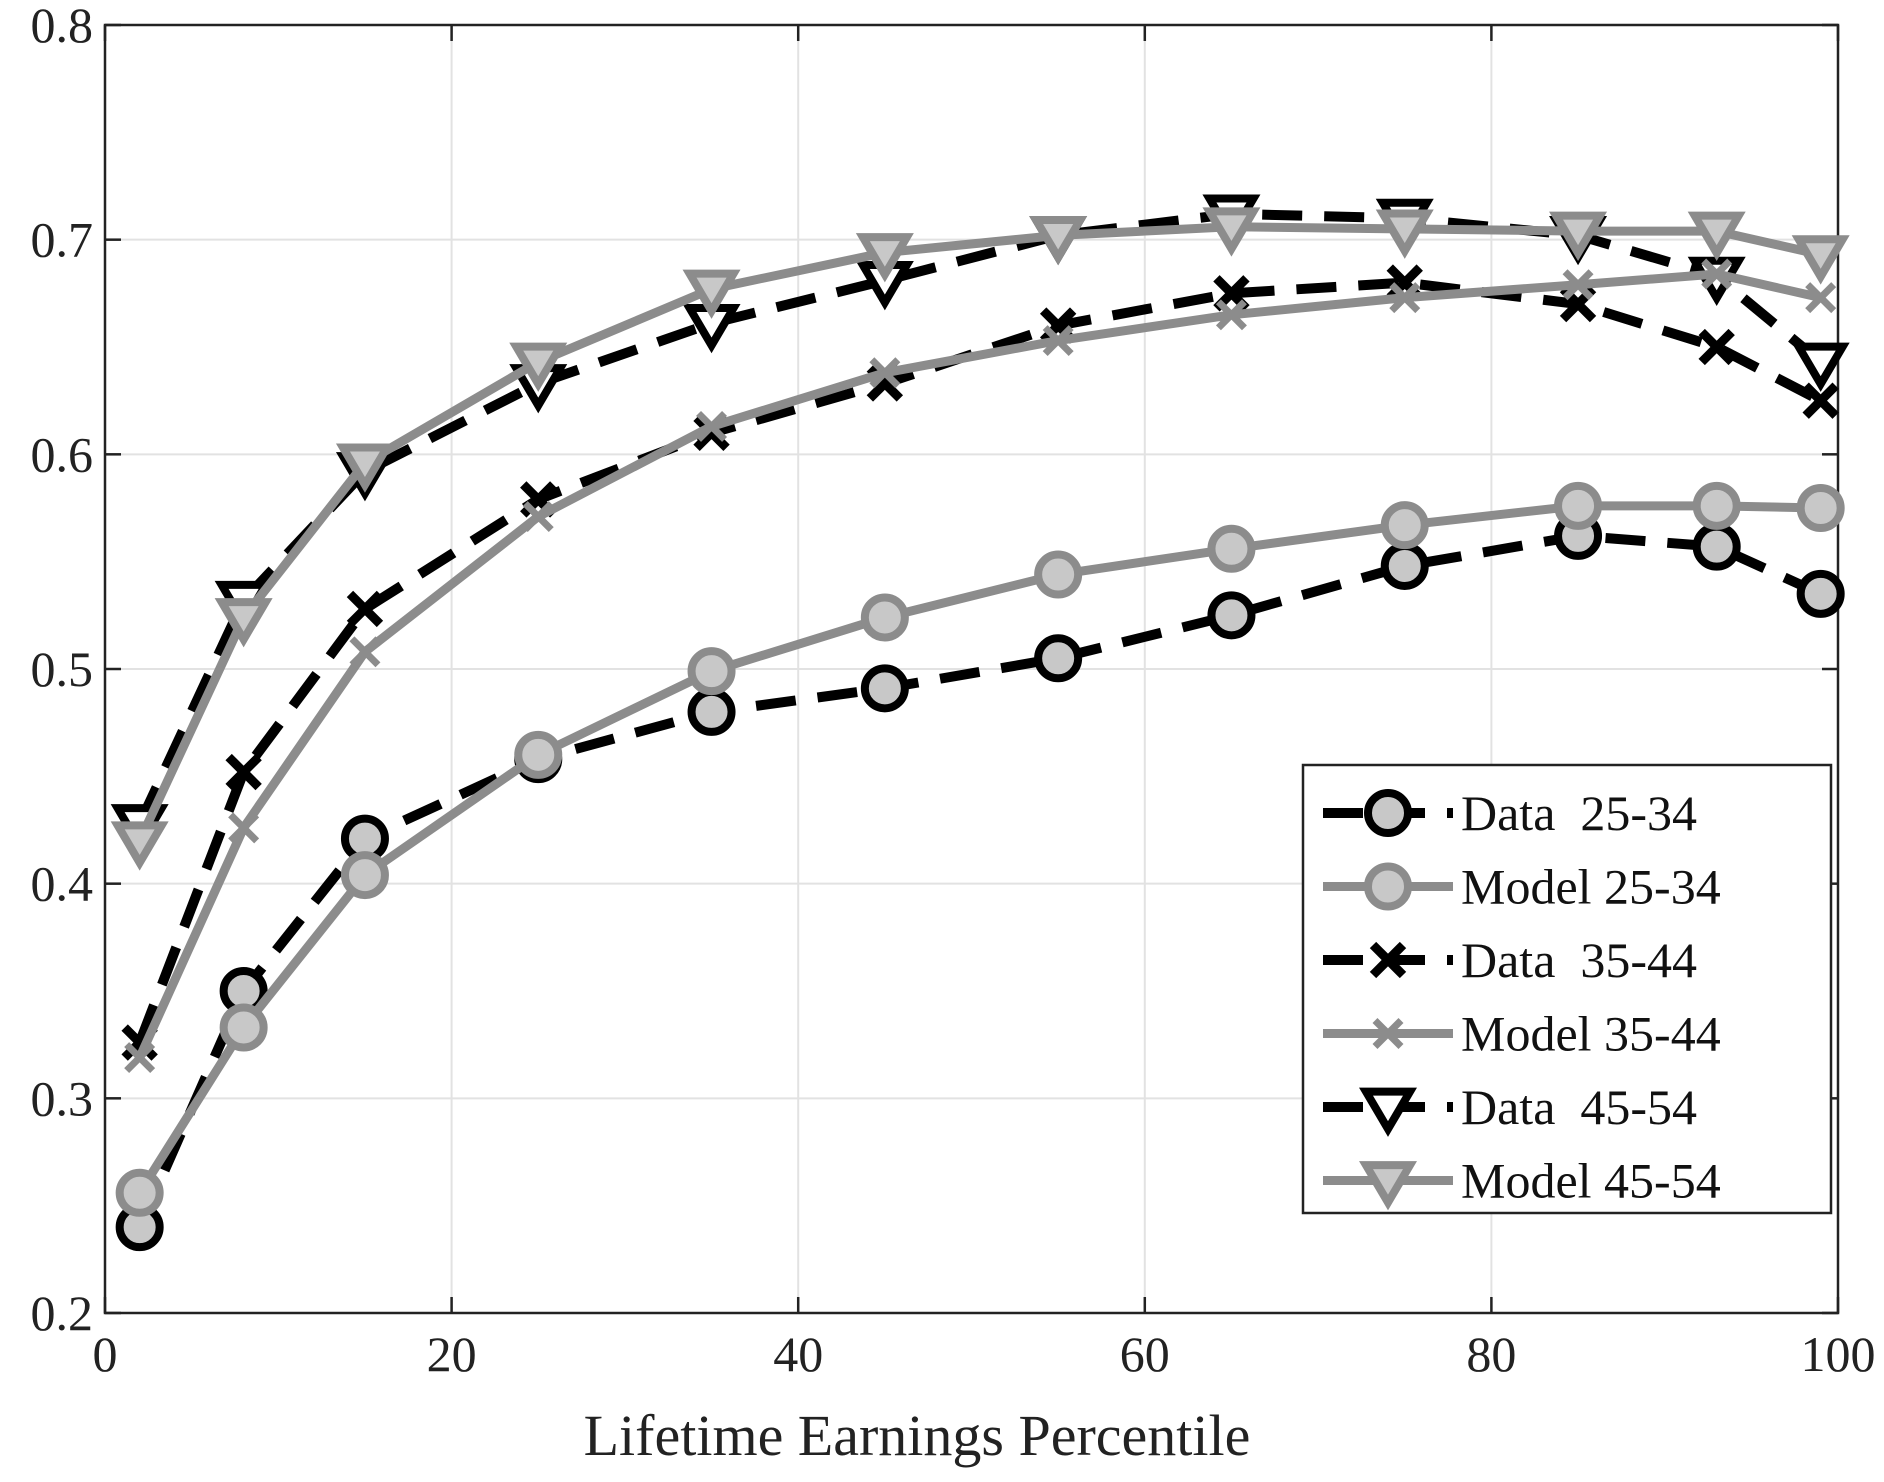 The image size is (1884, 1482). Describe the element at coordinates (1491, 1354) in the screenshot. I see `x-tick-label: 80` at that location.